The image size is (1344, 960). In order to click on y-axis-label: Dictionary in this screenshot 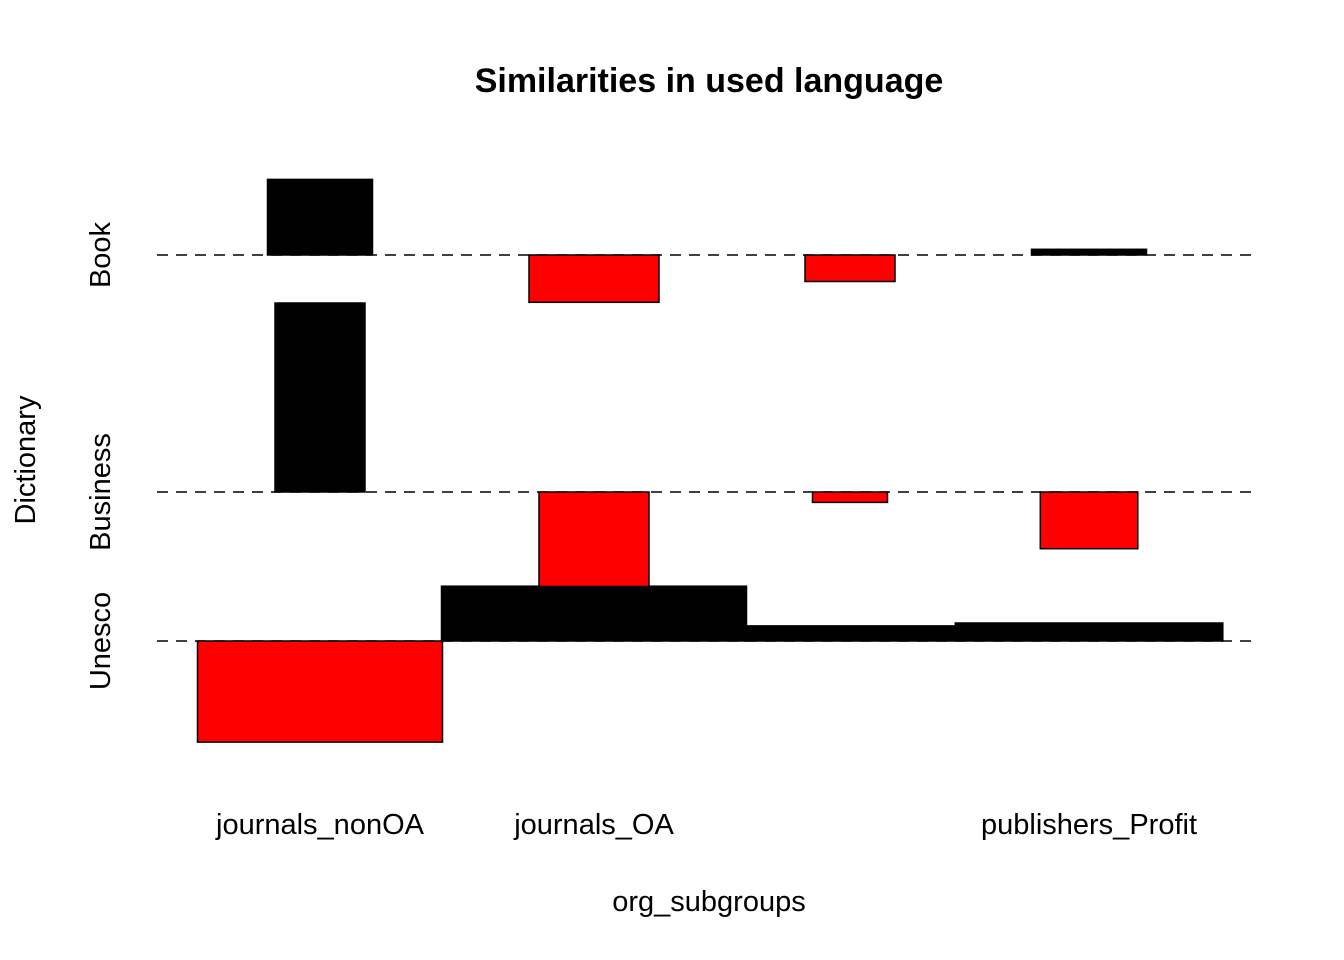, I will do `click(26, 459)`.